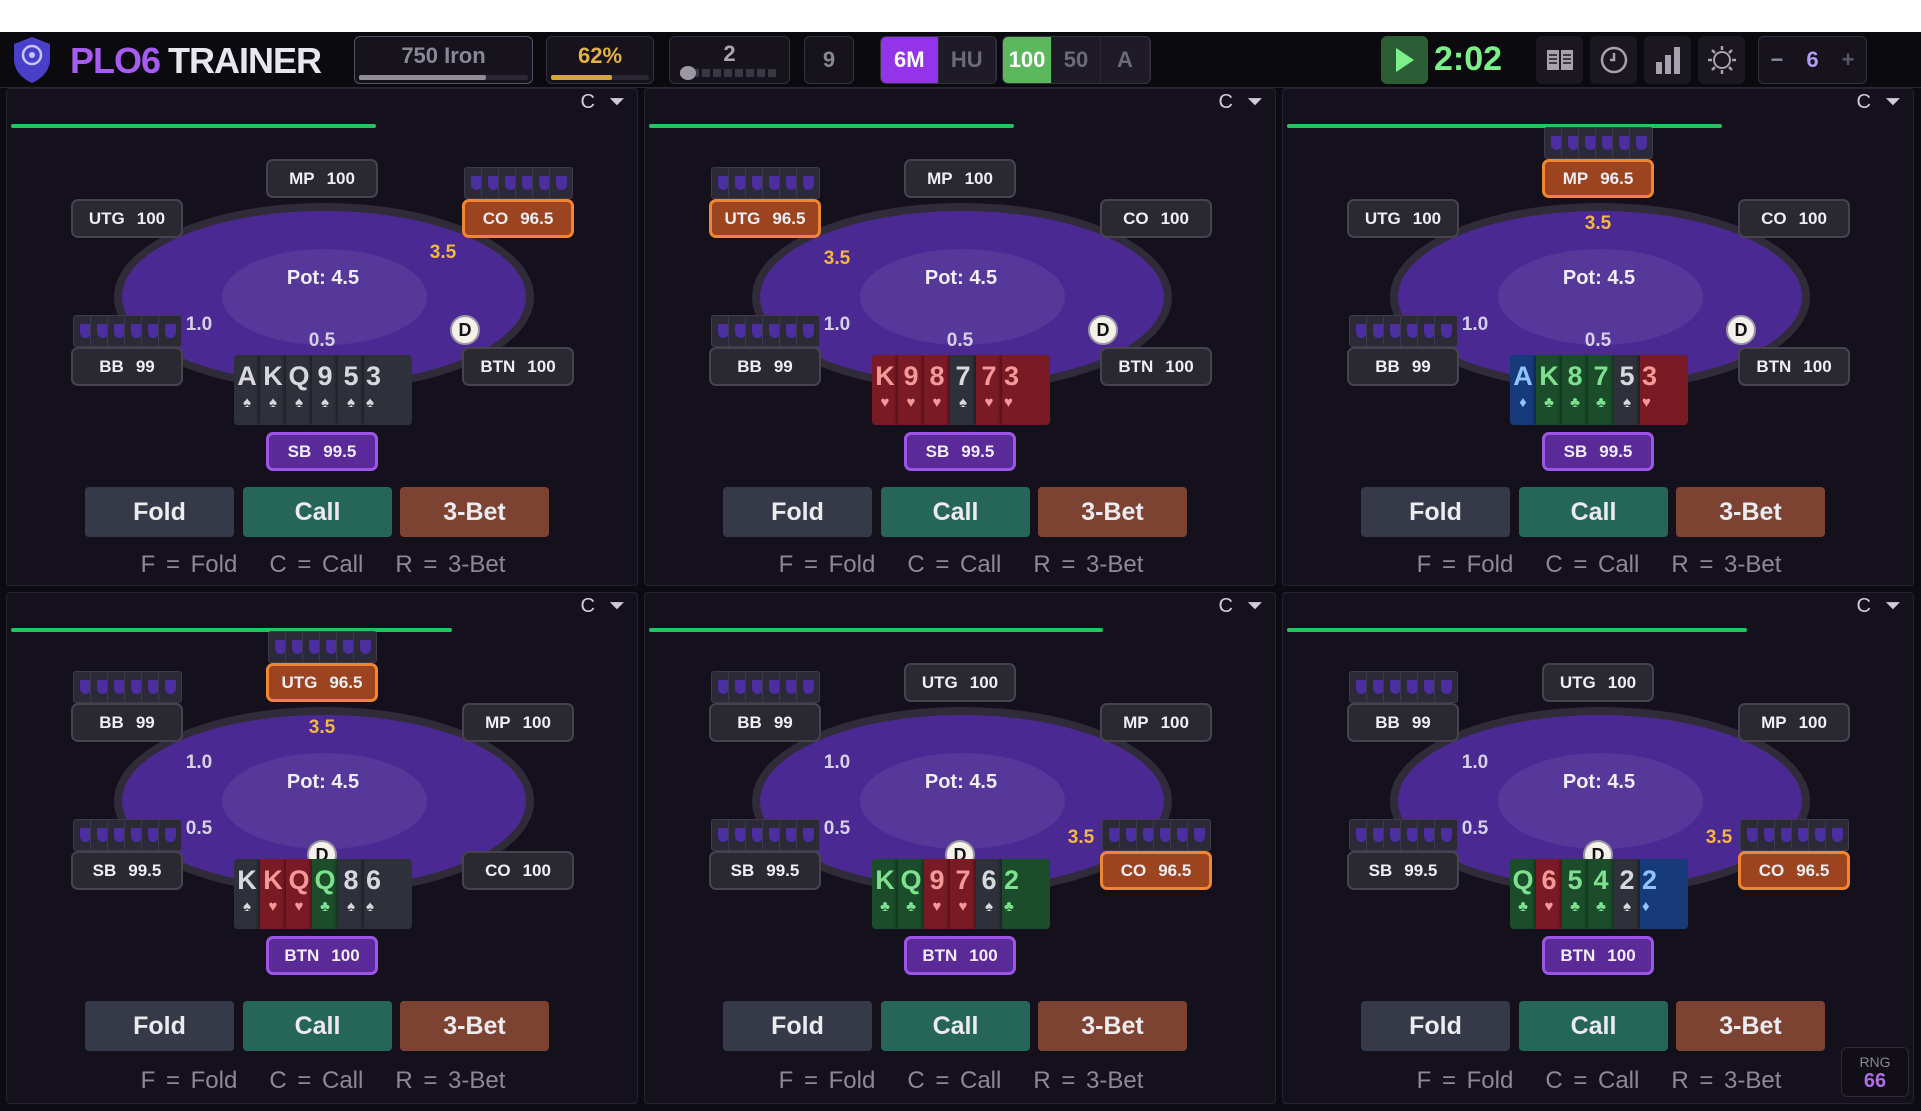 This screenshot has height=1111, width=1921. I want to click on seat-mp: MP 100, so click(960, 178).